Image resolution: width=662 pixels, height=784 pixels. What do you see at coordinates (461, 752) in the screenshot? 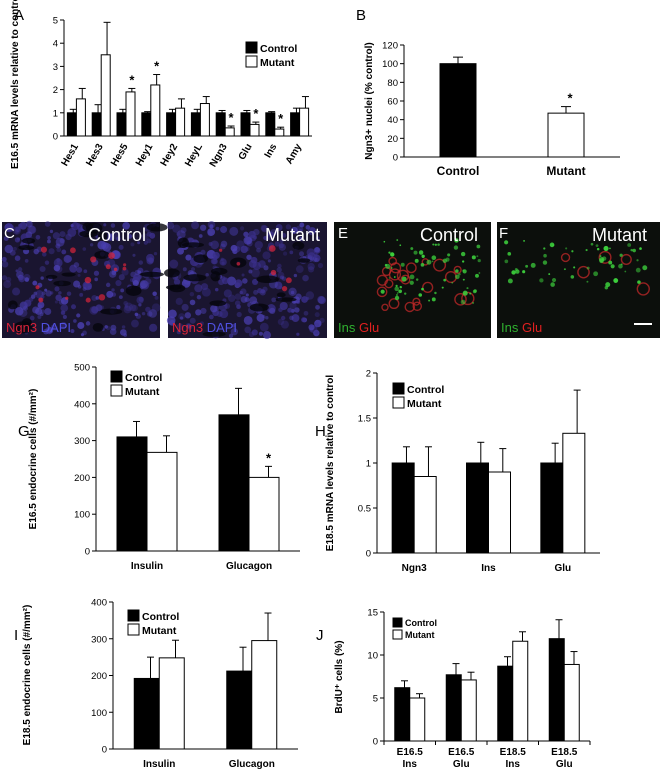
I see `x-tick-label: E16.5` at bounding box center [461, 752].